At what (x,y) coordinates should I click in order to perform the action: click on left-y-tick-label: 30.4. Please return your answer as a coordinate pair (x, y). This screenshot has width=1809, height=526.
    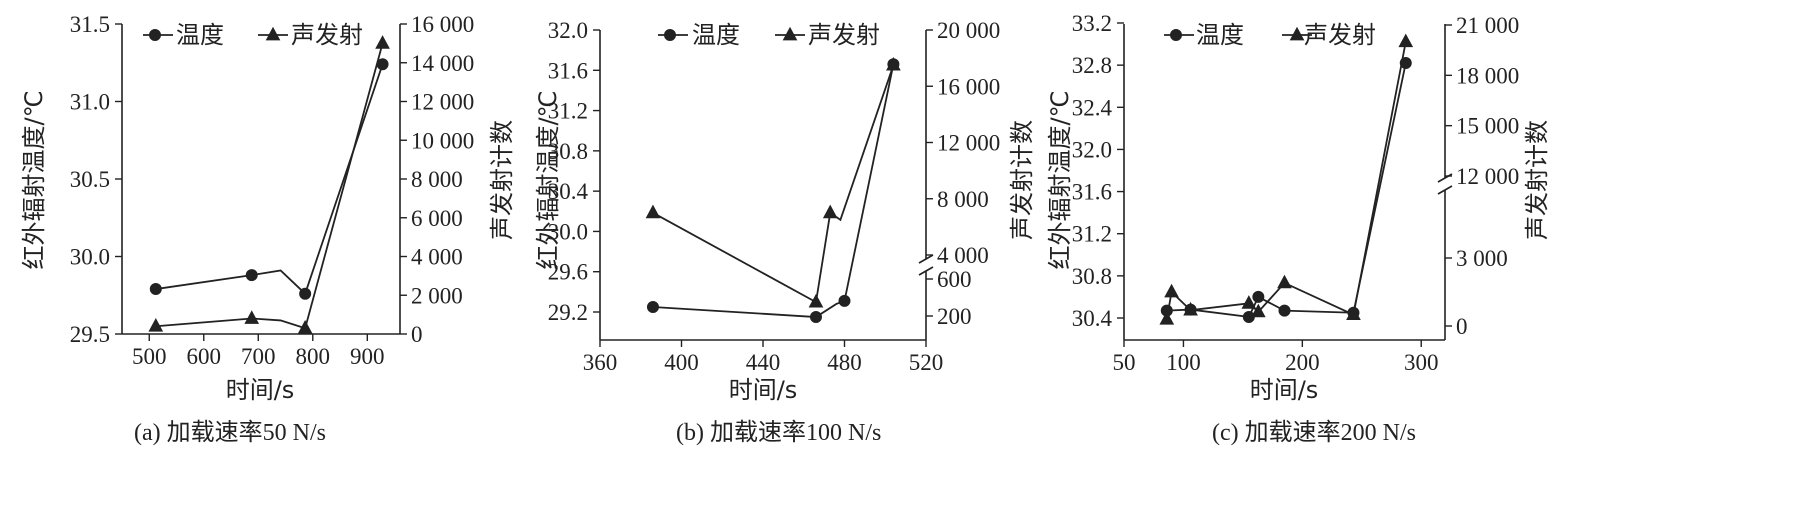
    Looking at the image, I should click on (1092, 318).